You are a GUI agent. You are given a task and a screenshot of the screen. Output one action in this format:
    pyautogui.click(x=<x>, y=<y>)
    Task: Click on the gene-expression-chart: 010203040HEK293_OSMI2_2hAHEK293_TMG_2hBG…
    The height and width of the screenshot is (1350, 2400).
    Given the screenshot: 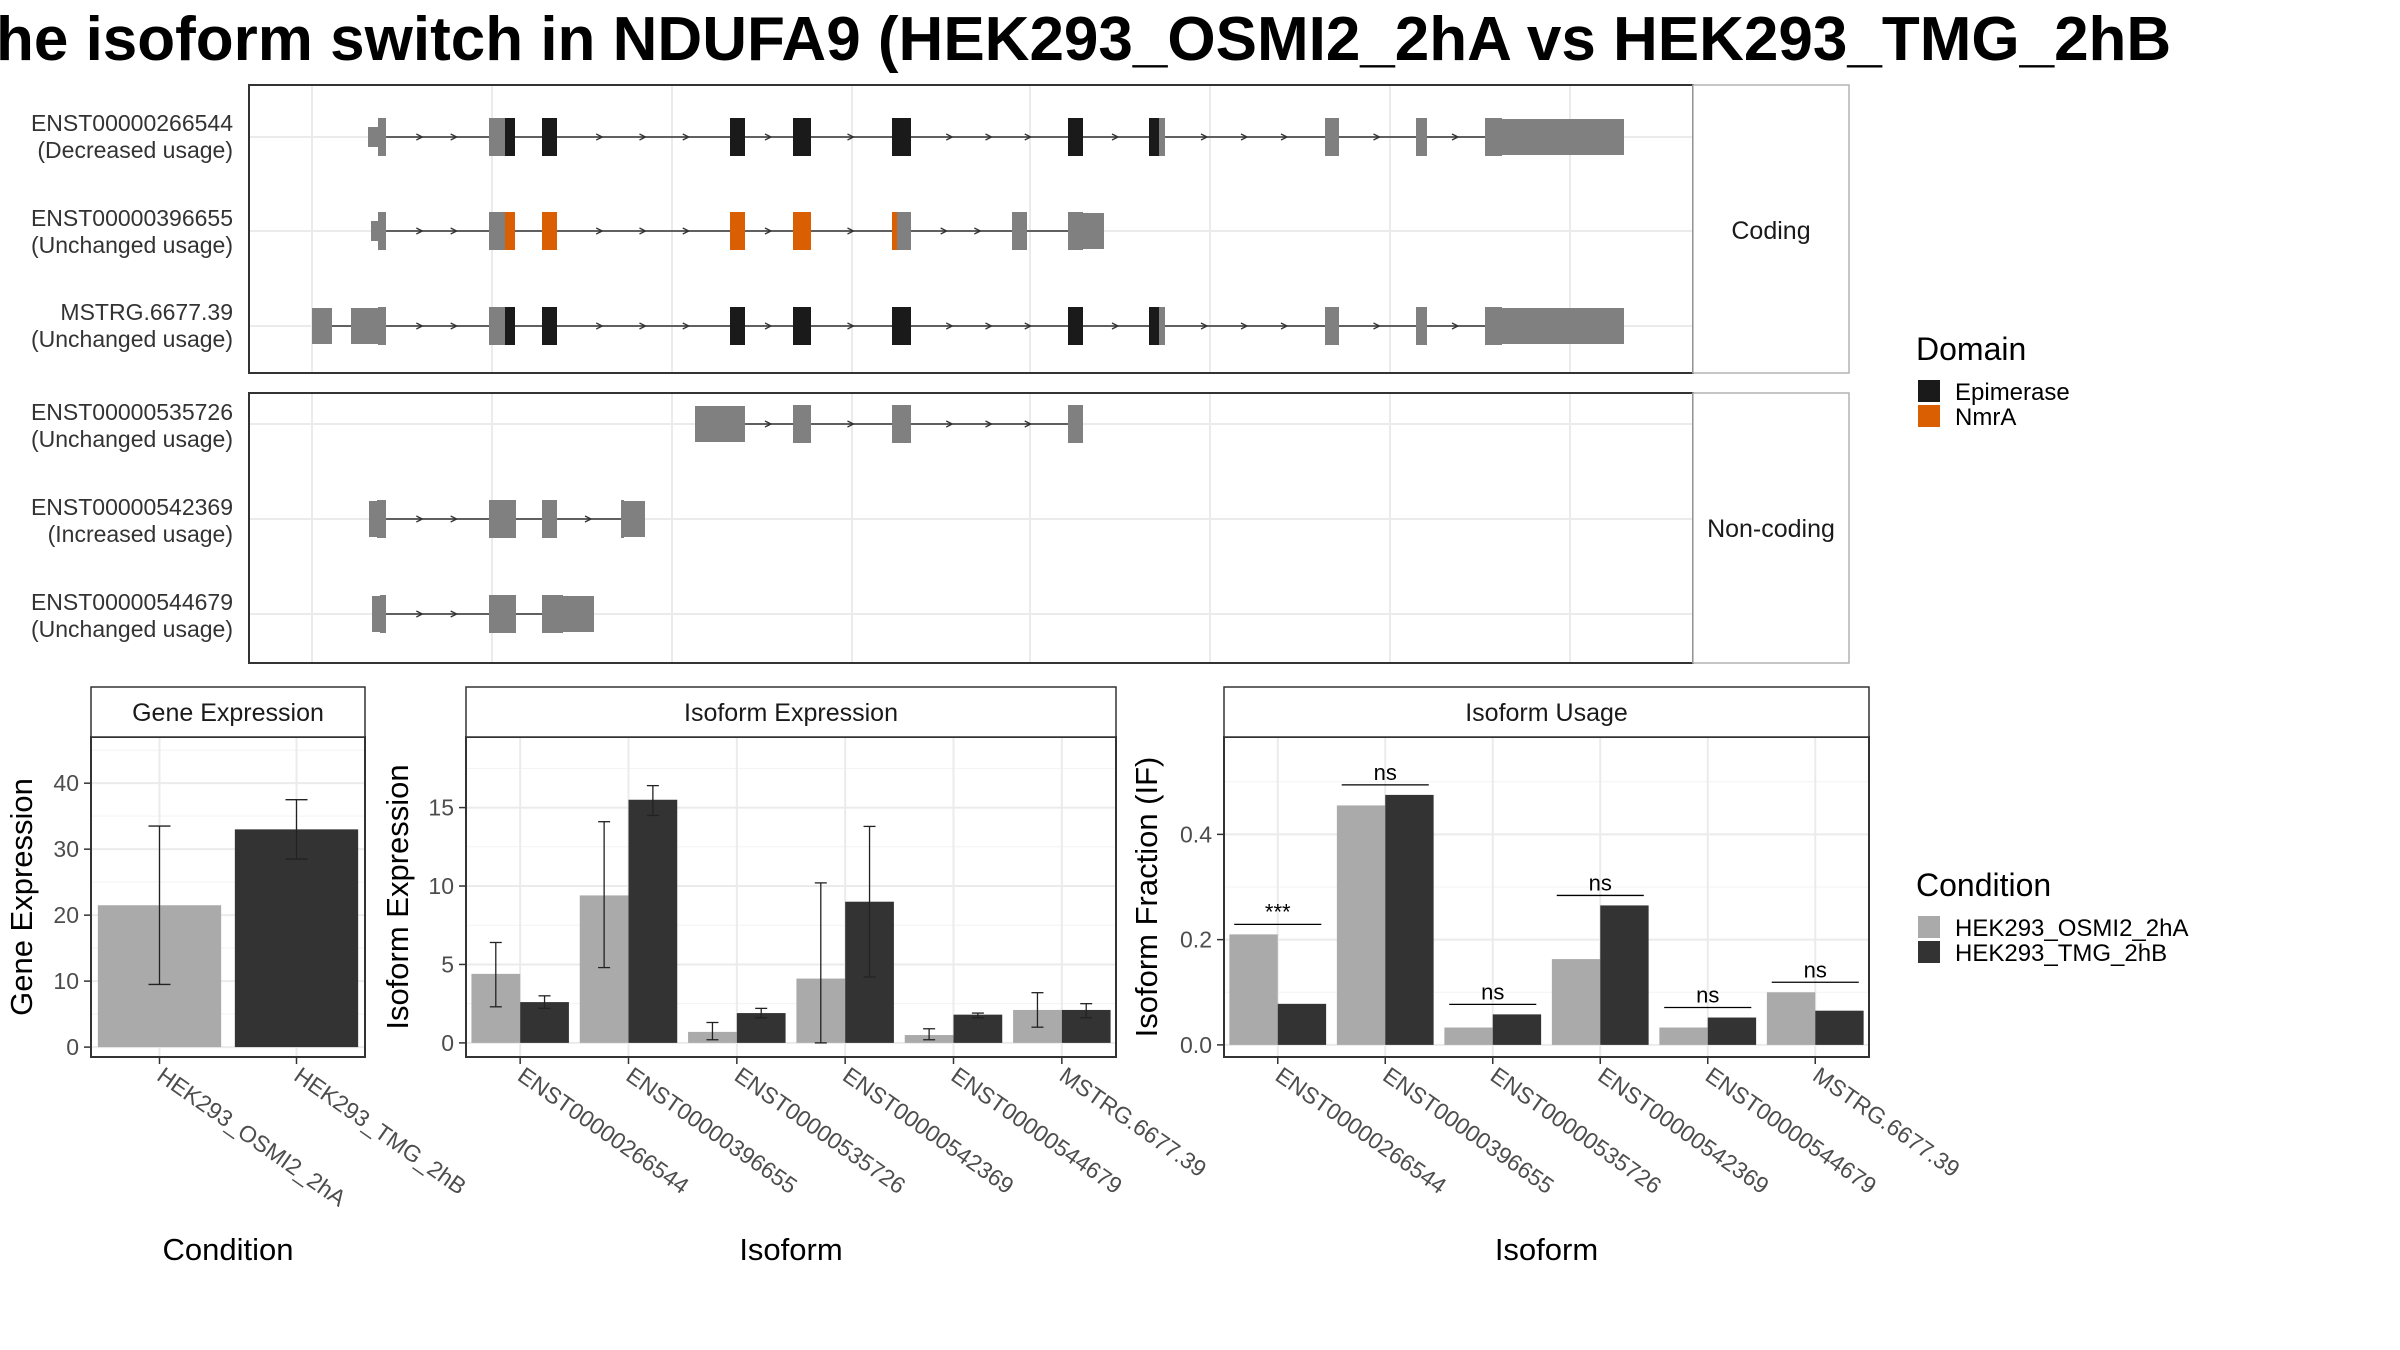 What is the action you would take?
    pyautogui.click(x=237, y=976)
    